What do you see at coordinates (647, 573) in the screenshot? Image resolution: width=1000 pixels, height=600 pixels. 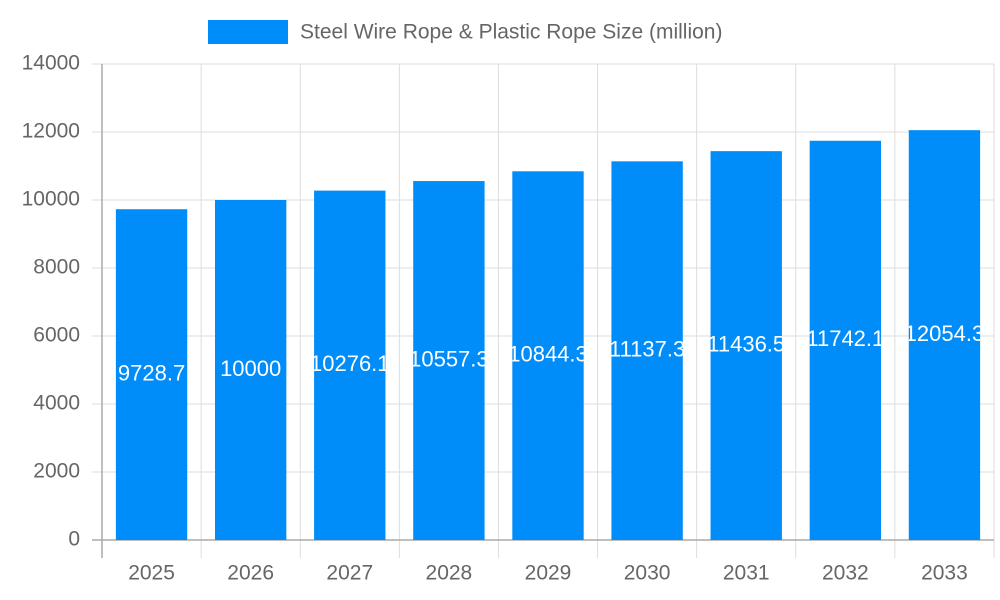 I see `x-tick-label: 2030` at bounding box center [647, 573].